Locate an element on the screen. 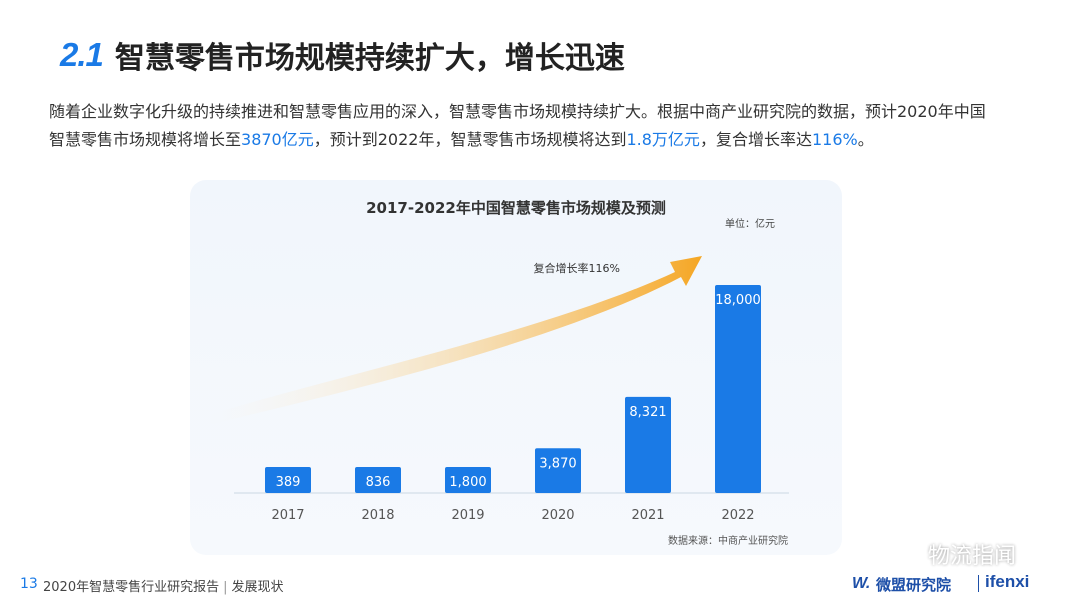  bar-value-label-2020: 3,870 is located at coordinates (557, 463).